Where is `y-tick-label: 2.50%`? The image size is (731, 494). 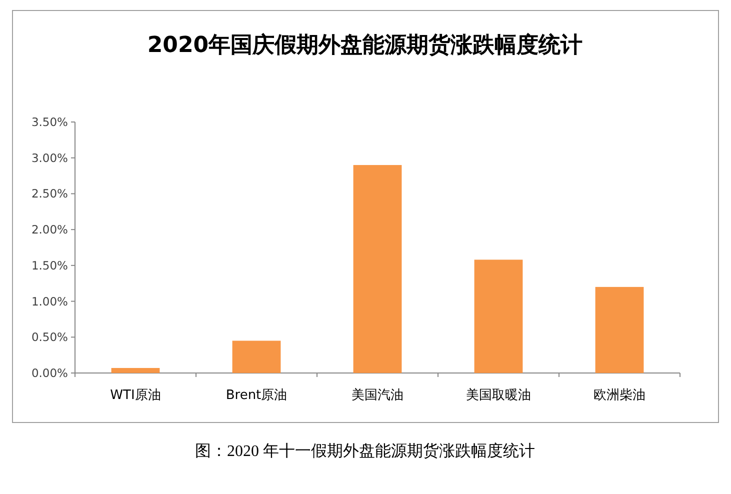 y-tick-label: 2.50% is located at coordinates (49, 193).